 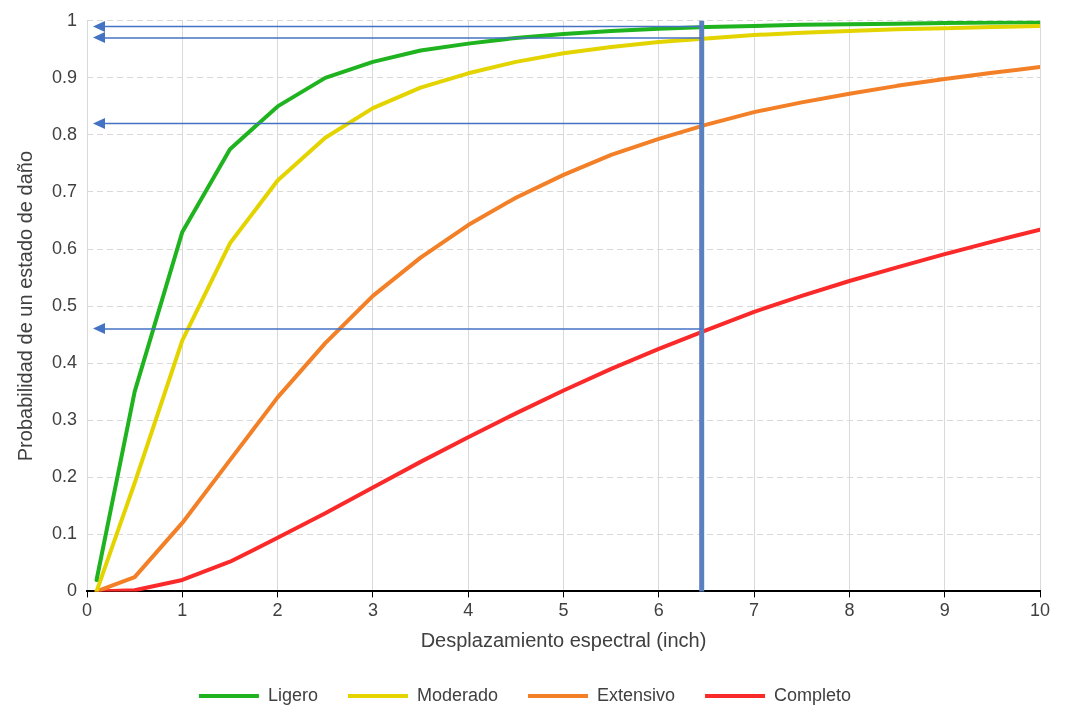 What do you see at coordinates (813, 694) in the screenshot?
I see `legend-label: Completo` at bounding box center [813, 694].